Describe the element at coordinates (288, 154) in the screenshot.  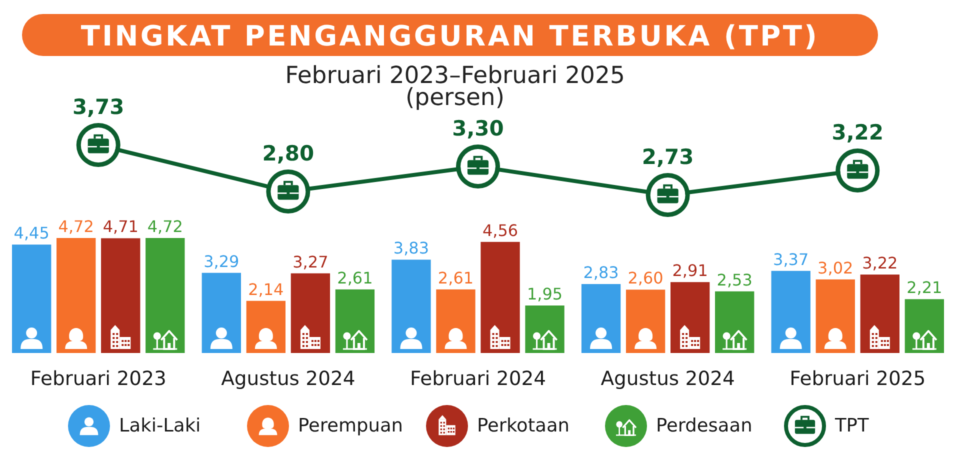
I see `data-label: 2,80` at that location.